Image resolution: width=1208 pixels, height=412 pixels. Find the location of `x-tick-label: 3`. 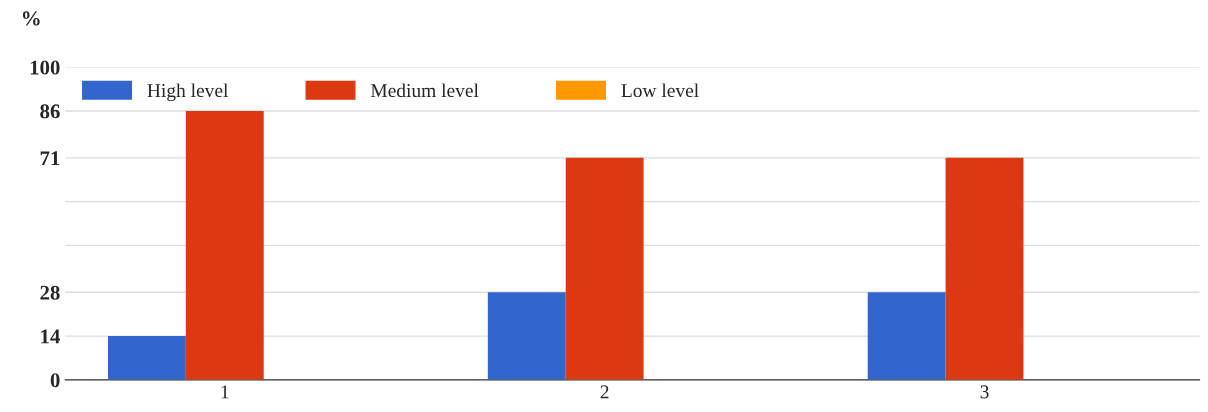

x-tick-label: 3 is located at coordinates (984, 392).